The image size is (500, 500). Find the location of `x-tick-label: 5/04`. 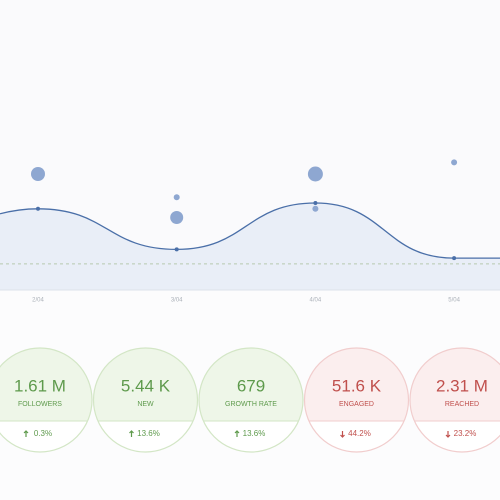

x-tick-label: 5/04 is located at coordinates (454, 301).